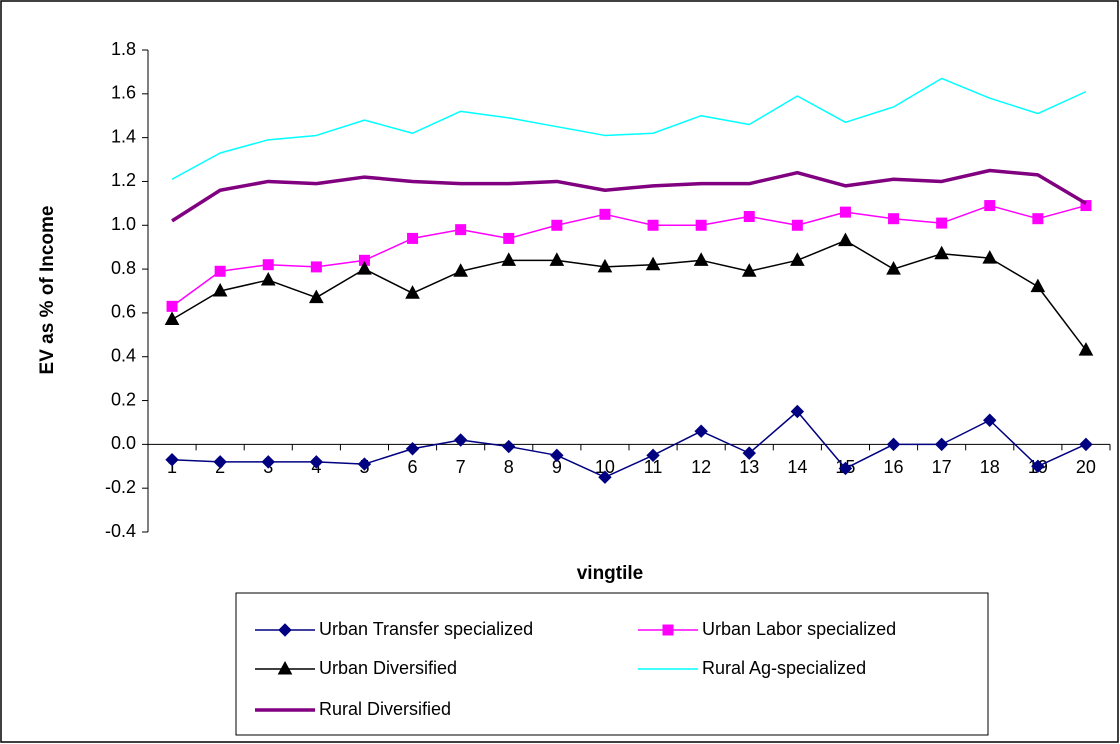 The width and height of the screenshot is (1120, 744). I want to click on y-tick-label: 0.0, so click(123, 443).